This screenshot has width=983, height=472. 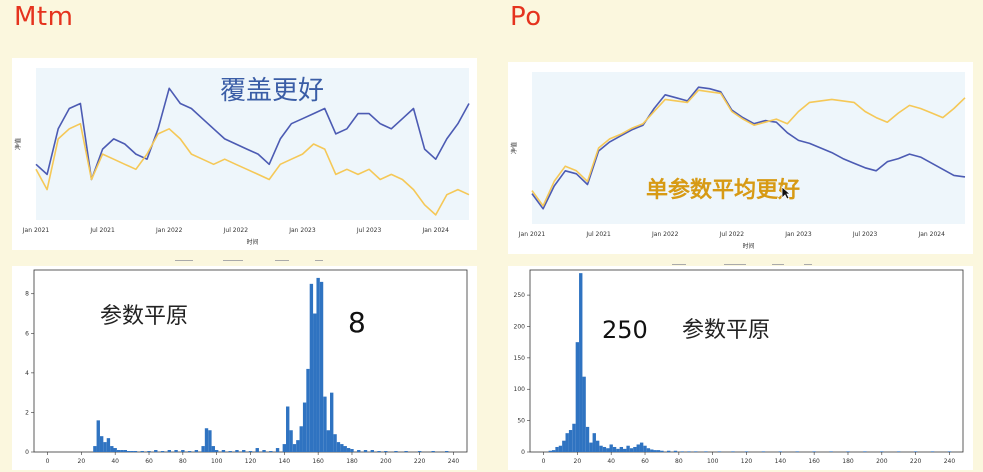 I want to click on x-tick-label: Jul 2023, so click(x=865, y=234).